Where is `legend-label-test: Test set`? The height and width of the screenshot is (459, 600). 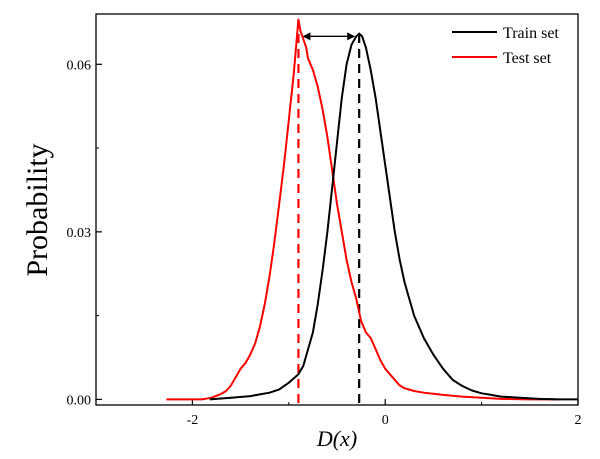
legend-label-test: Test set is located at coordinates (527, 58).